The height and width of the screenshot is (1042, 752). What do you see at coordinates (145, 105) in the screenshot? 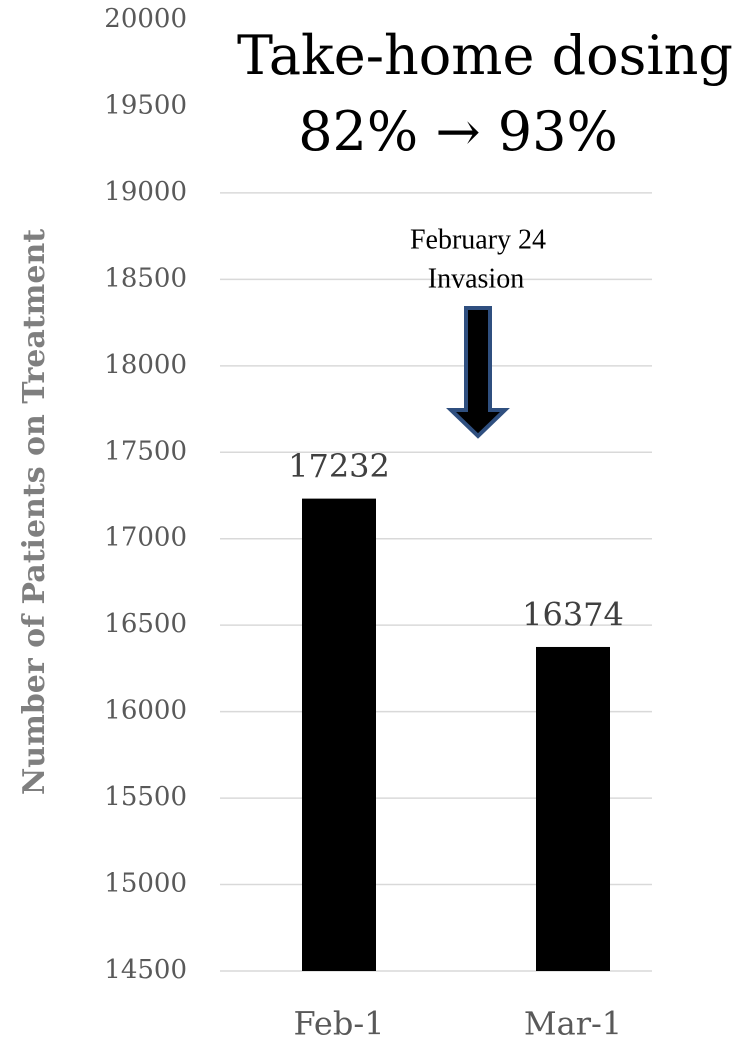
I see `y-tick-label: 19500` at bounding box center [145, 105].